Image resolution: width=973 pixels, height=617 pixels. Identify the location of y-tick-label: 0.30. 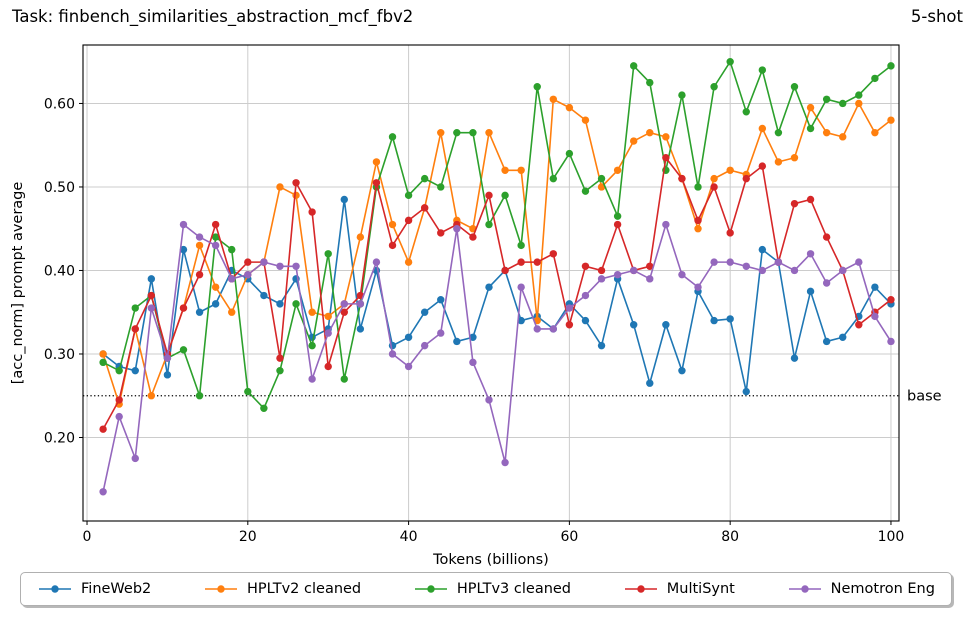
(59, 355).